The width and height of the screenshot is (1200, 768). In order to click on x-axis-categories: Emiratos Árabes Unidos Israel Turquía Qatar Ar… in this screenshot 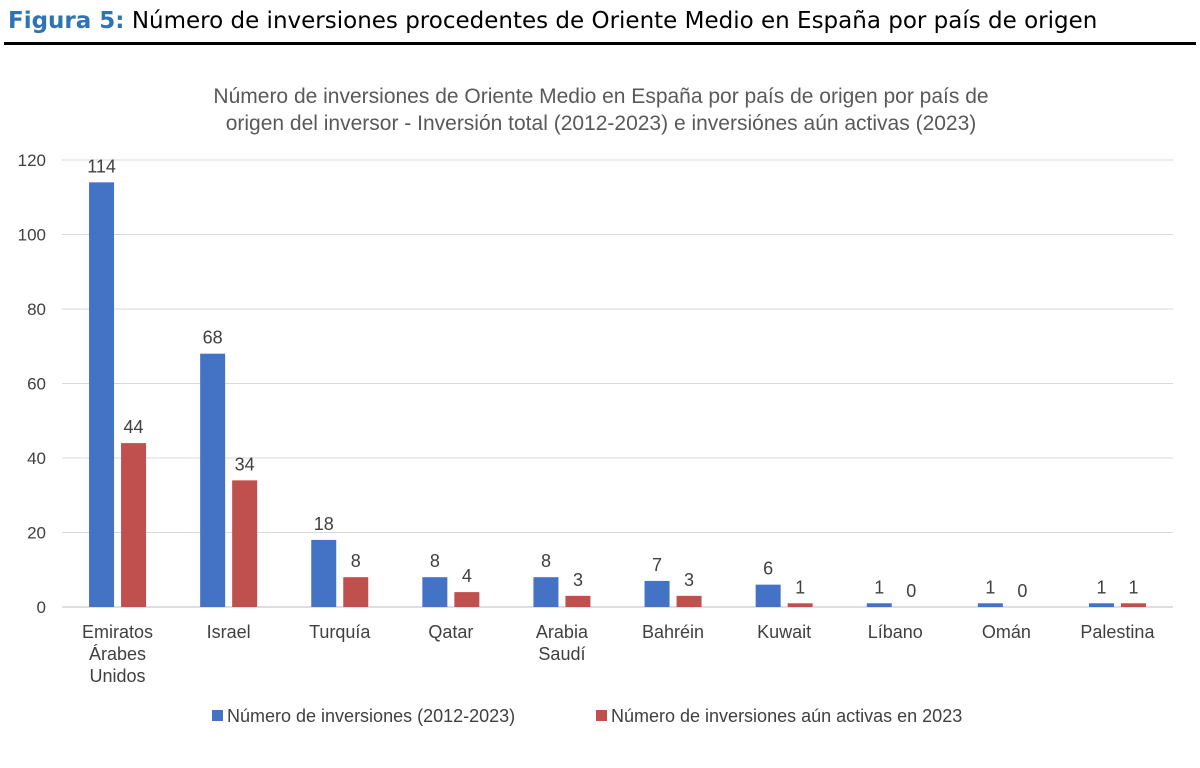, I will do `click(618, 654)`.